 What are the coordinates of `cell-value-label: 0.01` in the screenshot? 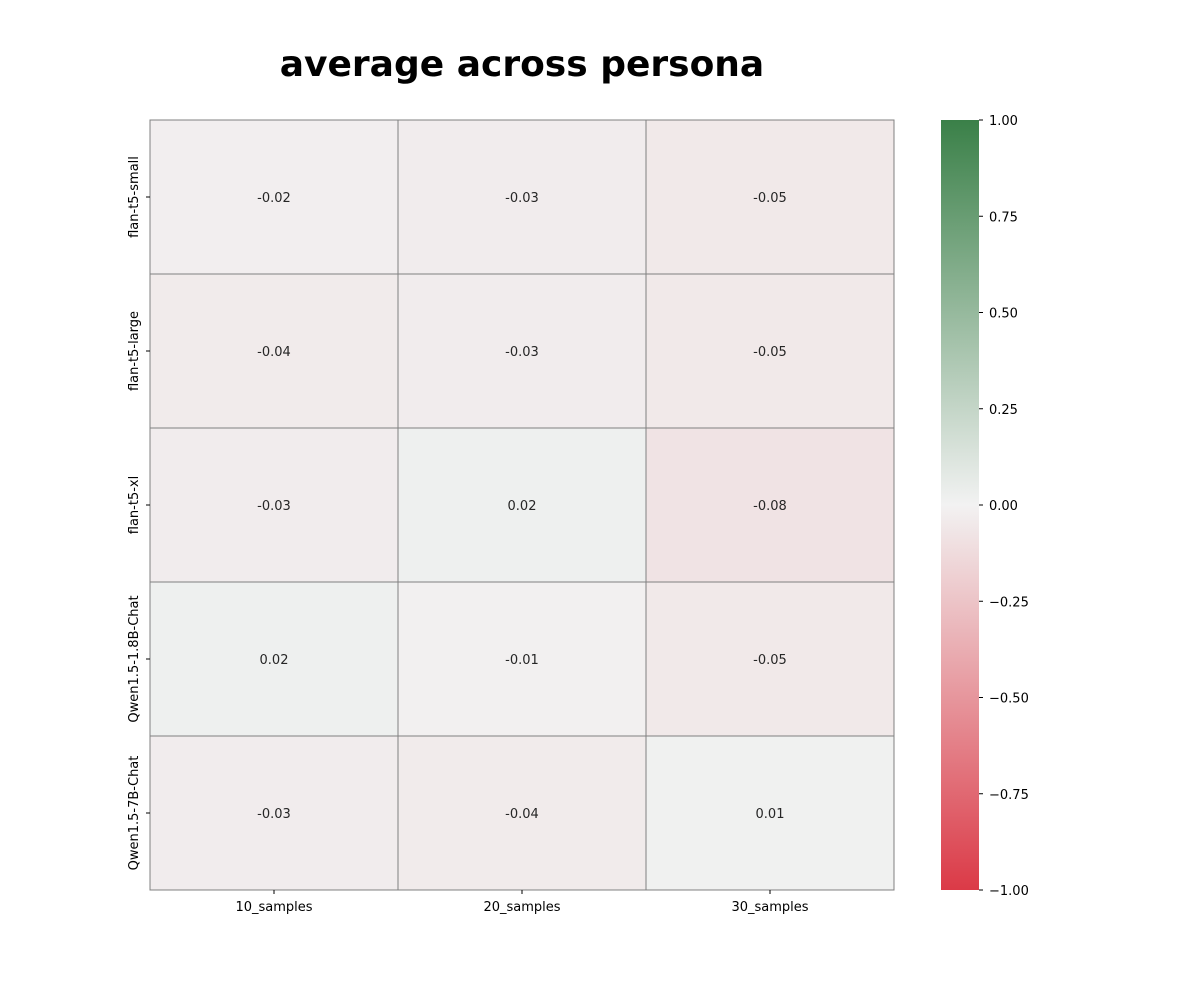 It's located at (770, 814).